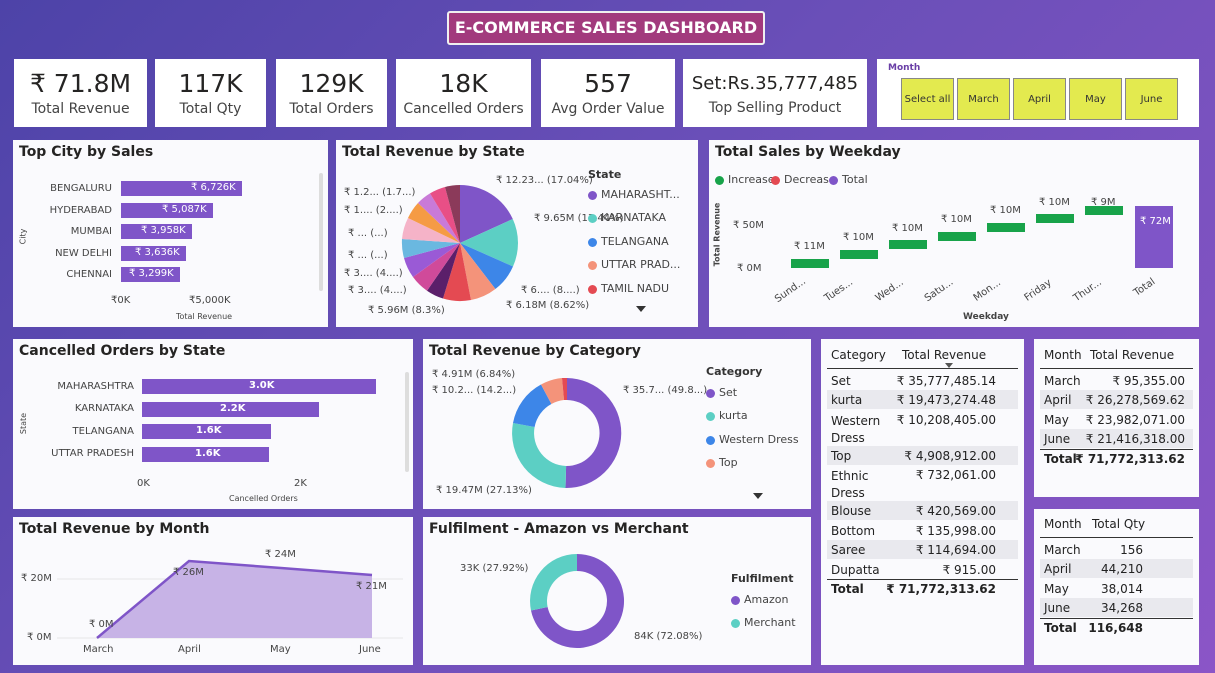 The height and width of the screenshot is (673, 1215). I want to click on fulfilment-donut-svg, so click(577, 601).